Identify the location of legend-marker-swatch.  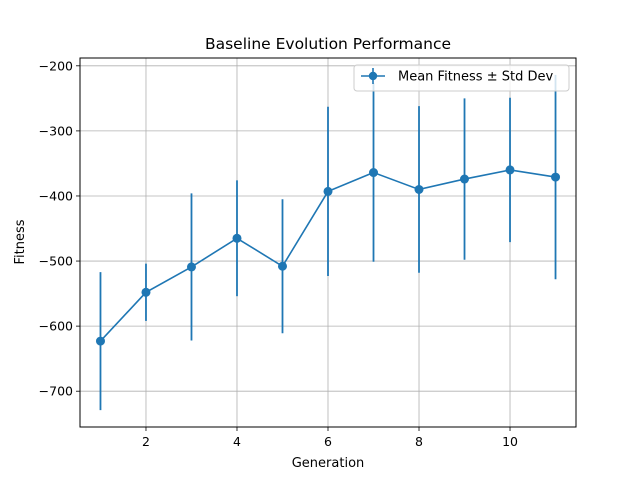
(373, 76).